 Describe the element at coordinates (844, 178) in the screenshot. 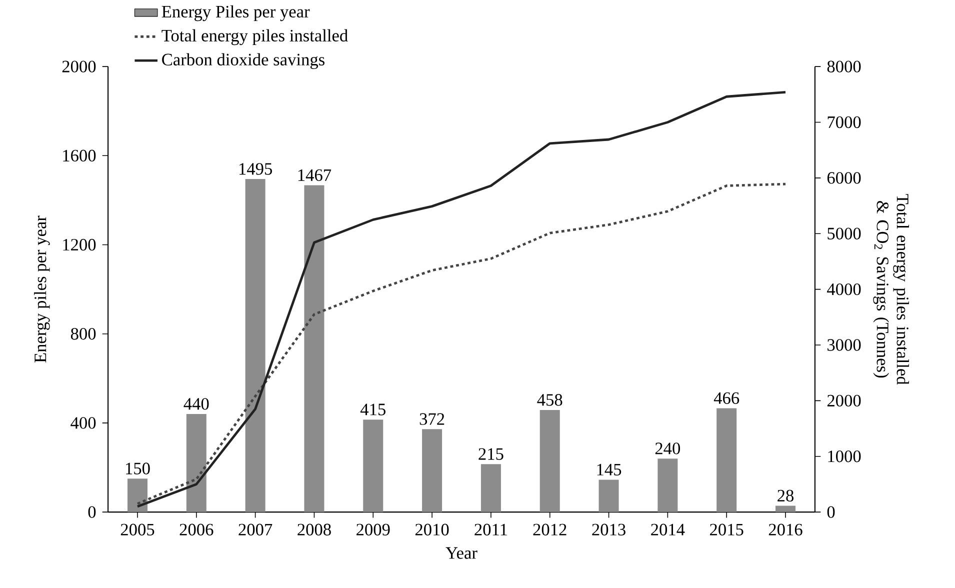

I see `y2-tick-label: 6000` at that location.